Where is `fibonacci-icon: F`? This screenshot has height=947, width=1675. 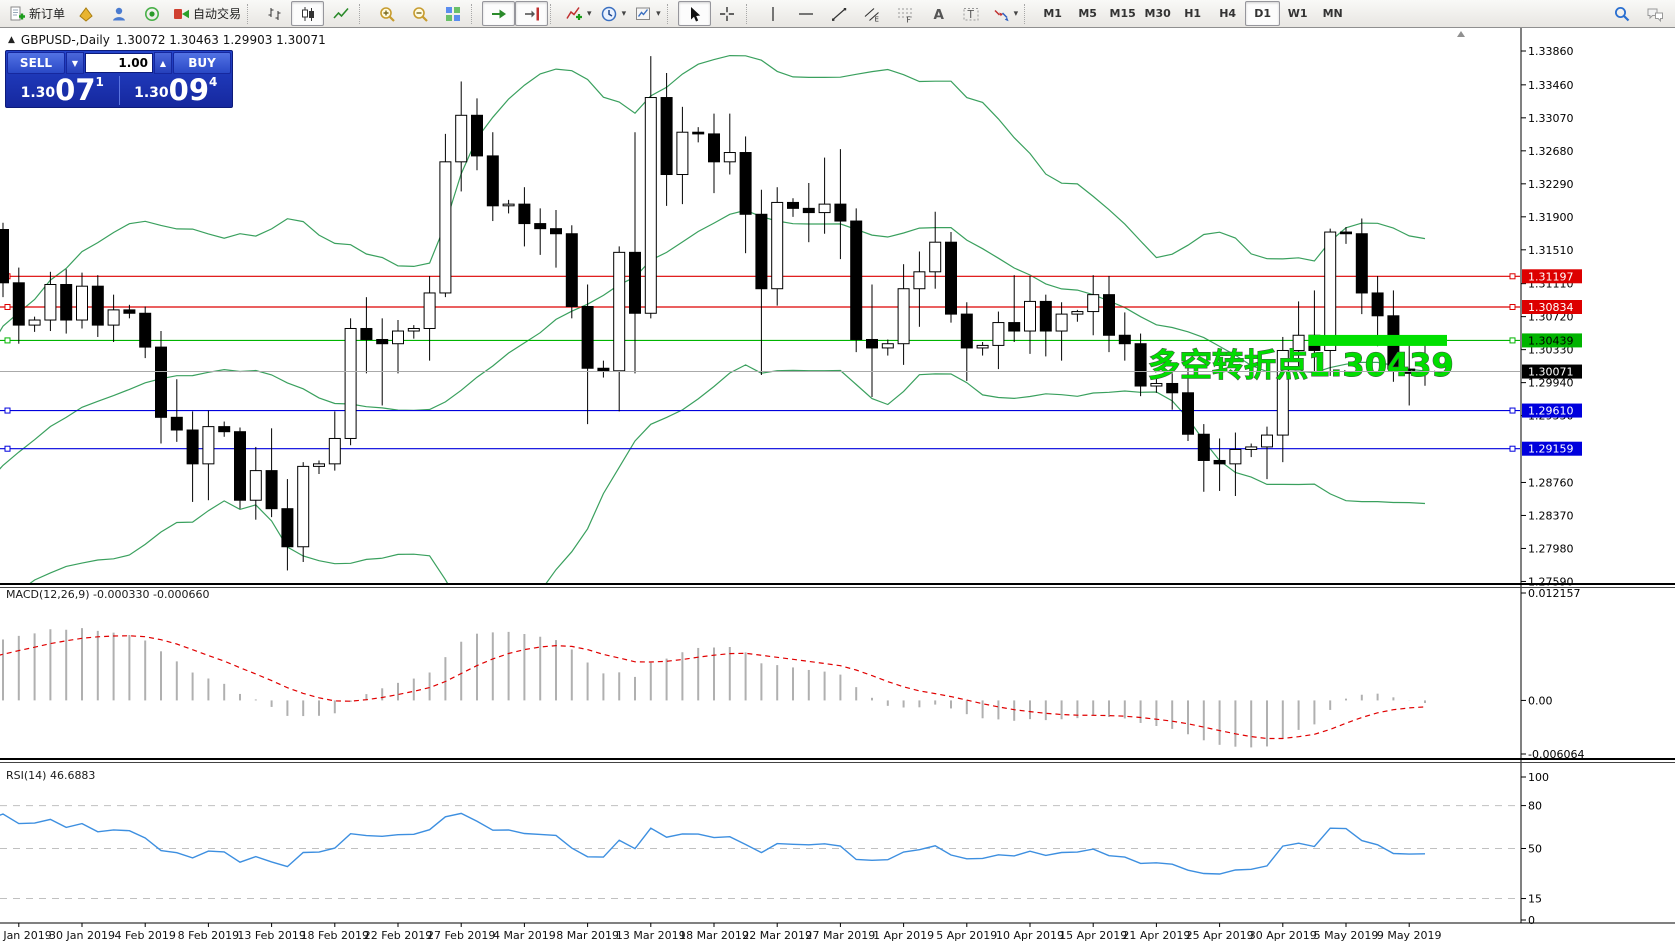
fibonacci-icon: F is located at coordinates (905, 15).